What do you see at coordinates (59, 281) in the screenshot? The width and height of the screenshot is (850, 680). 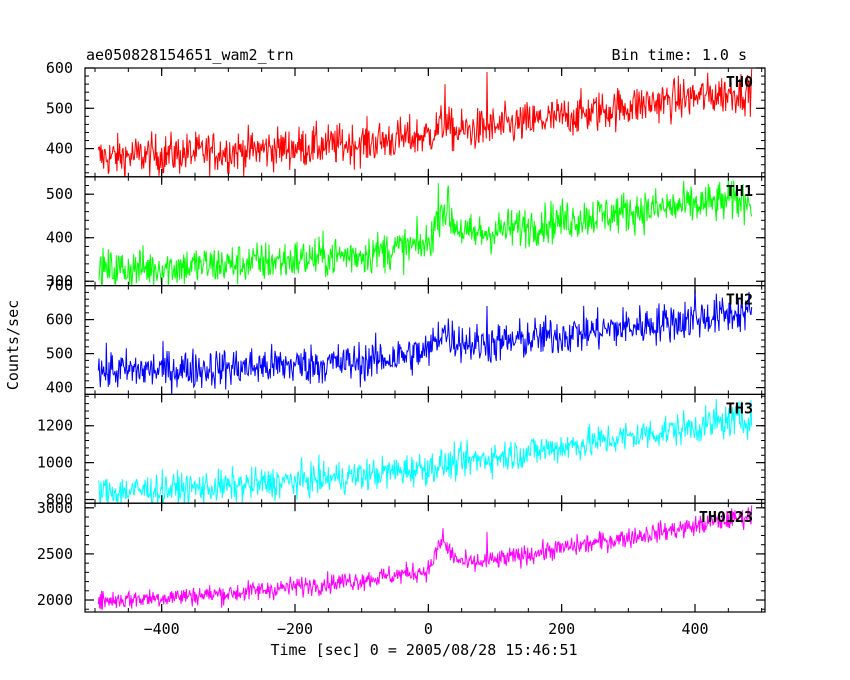 I see `y-tick-label: 300` at bounding box center [59, 281].